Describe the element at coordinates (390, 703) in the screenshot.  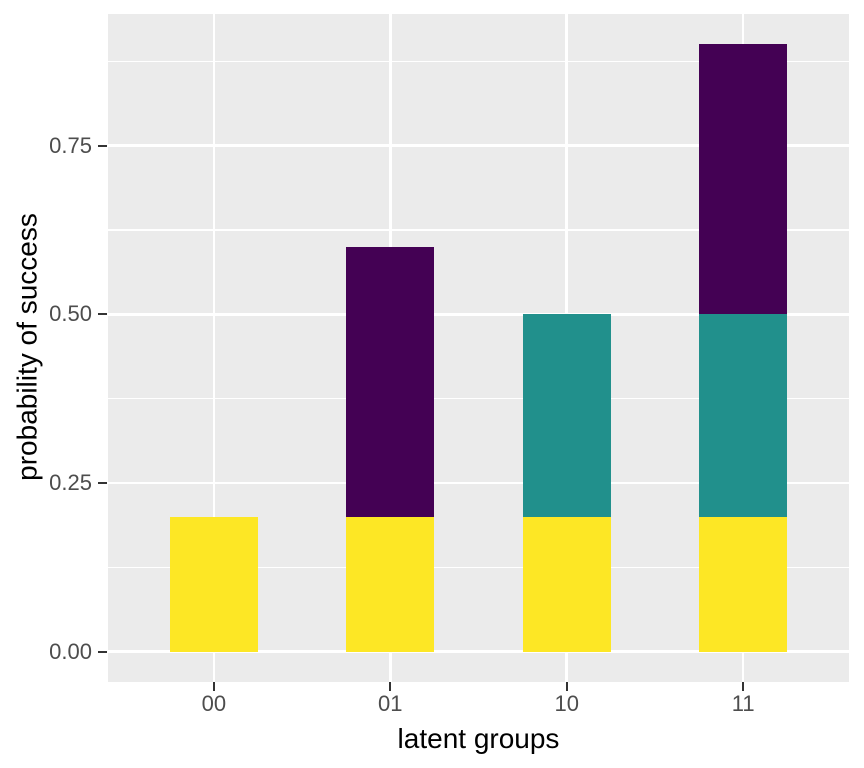
I see `x-tick-label: 01` at that location.